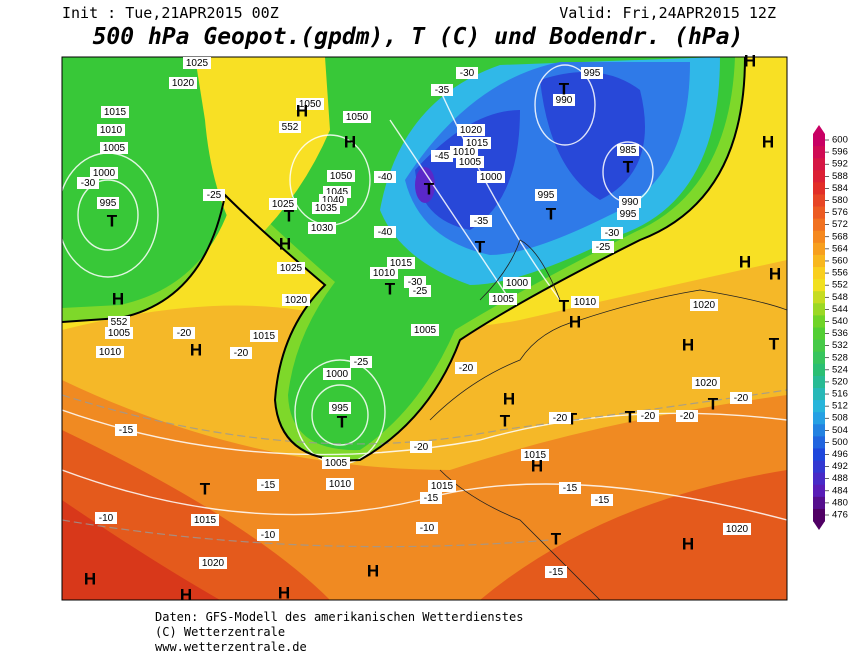  I want to click on colorbar-cap, so click(819, 526).